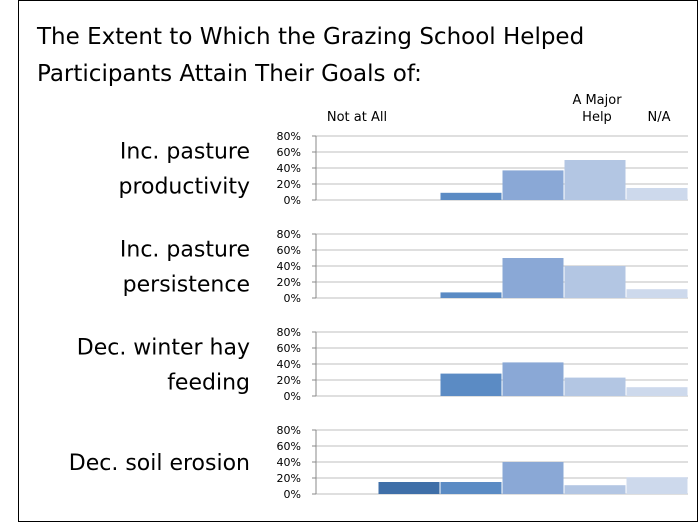 The image size is (698, 526). I want to click on panel-label: Dec. winter hay, so click(163, 348).